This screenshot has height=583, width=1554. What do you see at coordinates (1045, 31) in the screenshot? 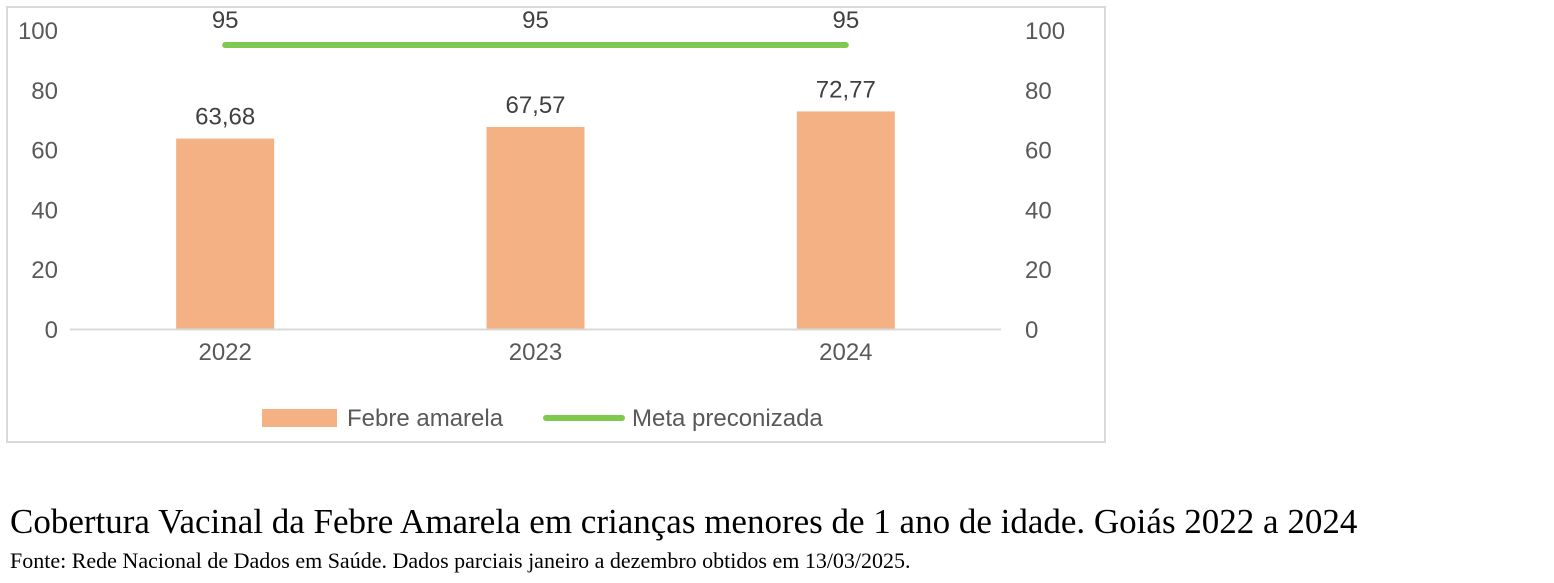
I see `y-tick-label-right: 100` at bounding box center [1045, 31].